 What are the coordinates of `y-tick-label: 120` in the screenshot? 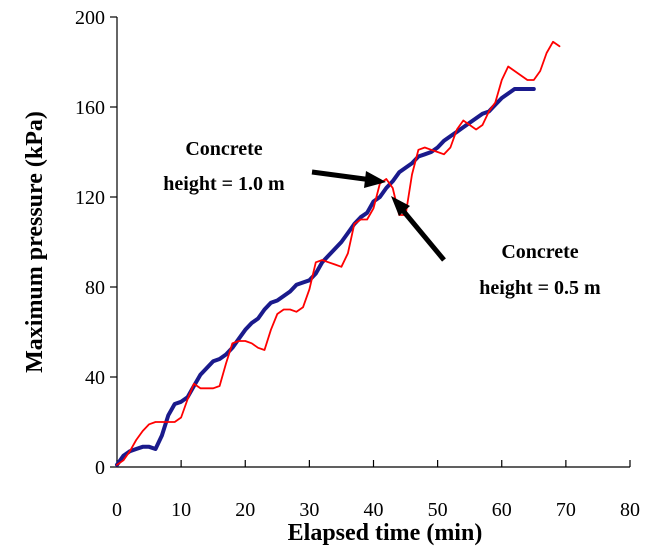 It's located at (90, 198).